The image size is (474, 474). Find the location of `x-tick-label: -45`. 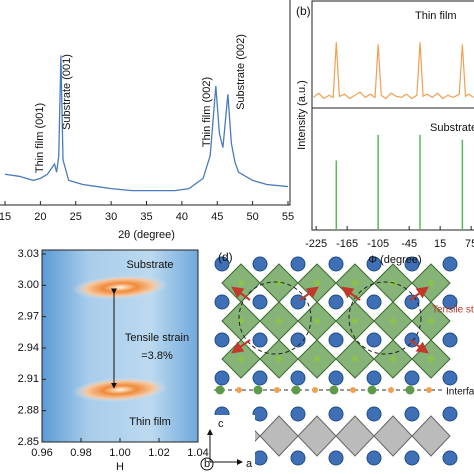

x-tick-label: -45 is located at coordinates (409, 244).